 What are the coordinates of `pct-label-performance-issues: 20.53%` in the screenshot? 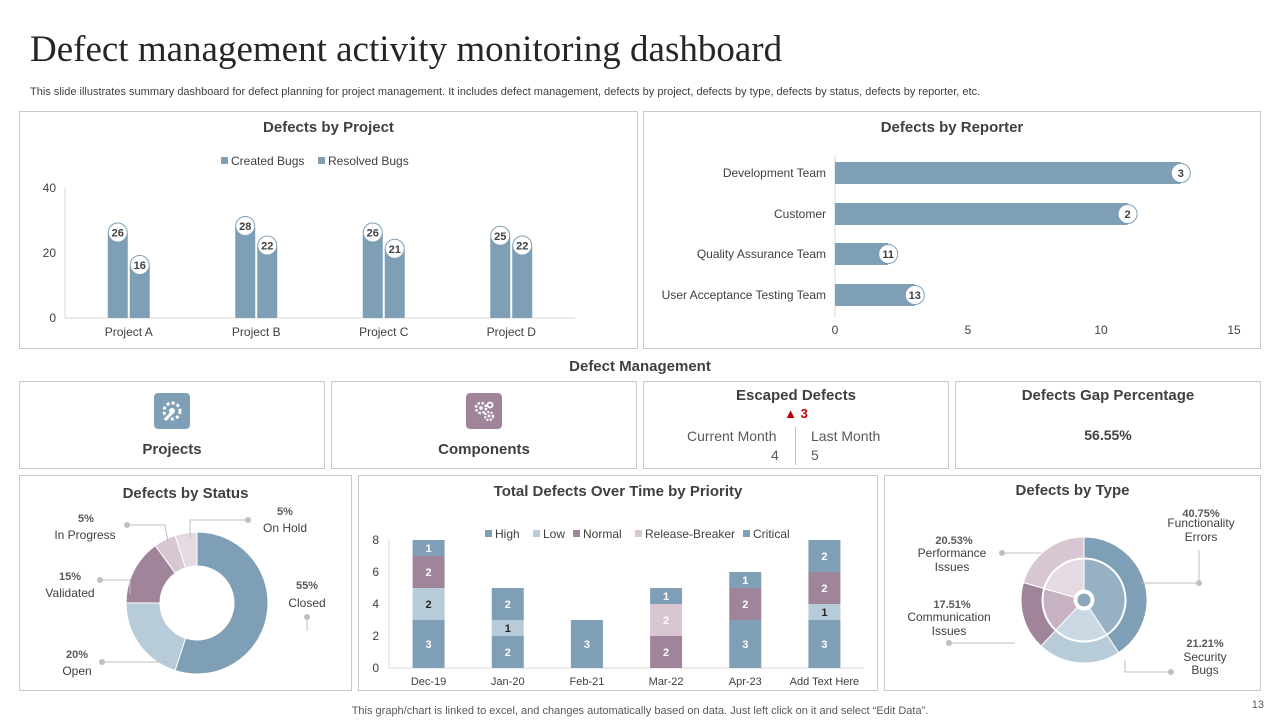 It's located at (954, 541).